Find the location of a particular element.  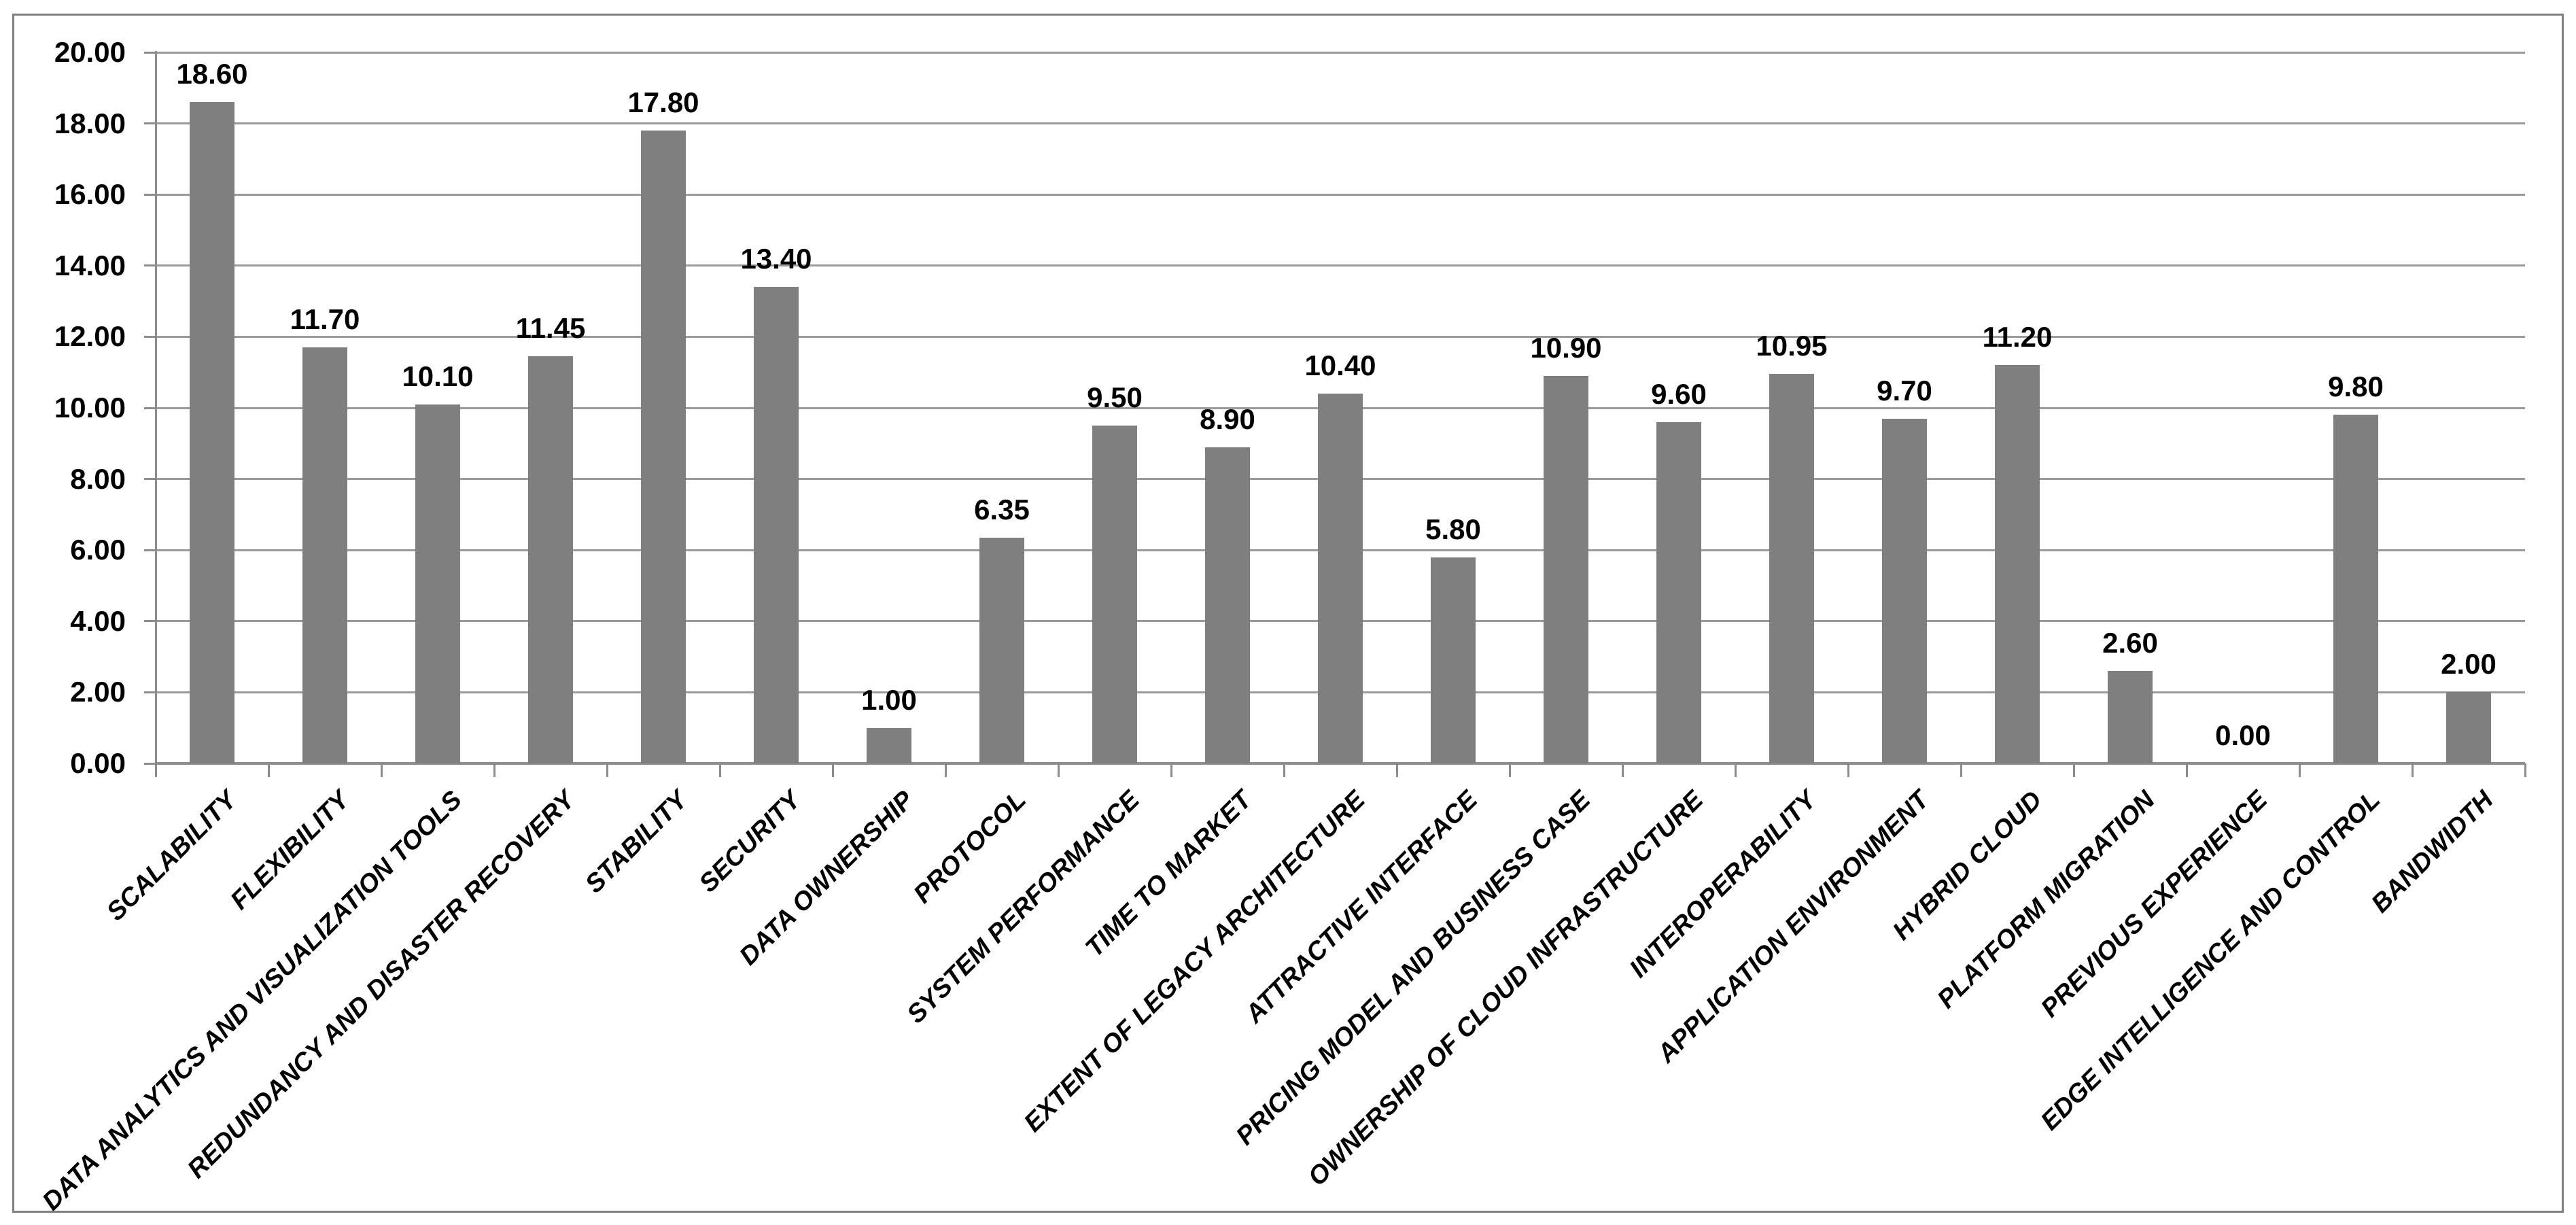

y-axis-tick-label: 16.00 is located at coordinates (90, 194).